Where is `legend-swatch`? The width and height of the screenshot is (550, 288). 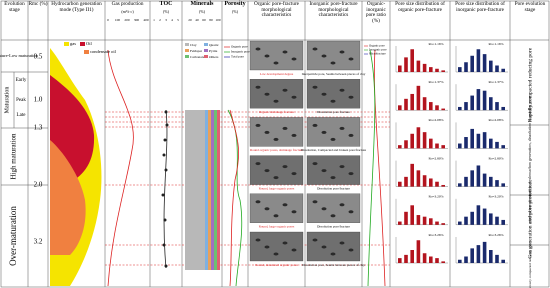
legend-swatch is located at coordinates (206, 56).